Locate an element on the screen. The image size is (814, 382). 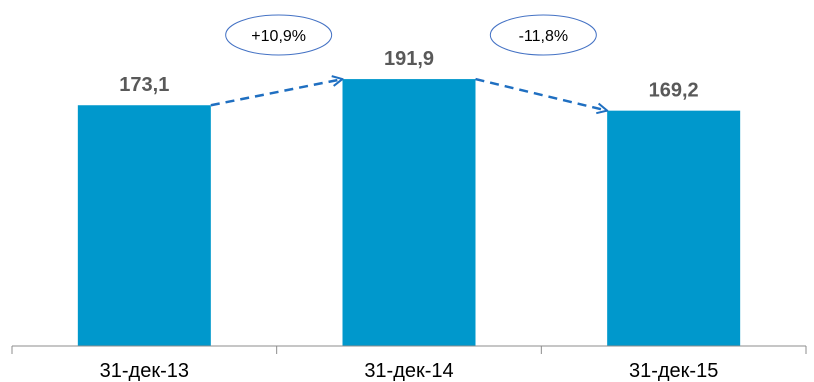
x-axis: 31-дек-13 31-дек-14 31-дек-15 is located at coordinates (409, 363).